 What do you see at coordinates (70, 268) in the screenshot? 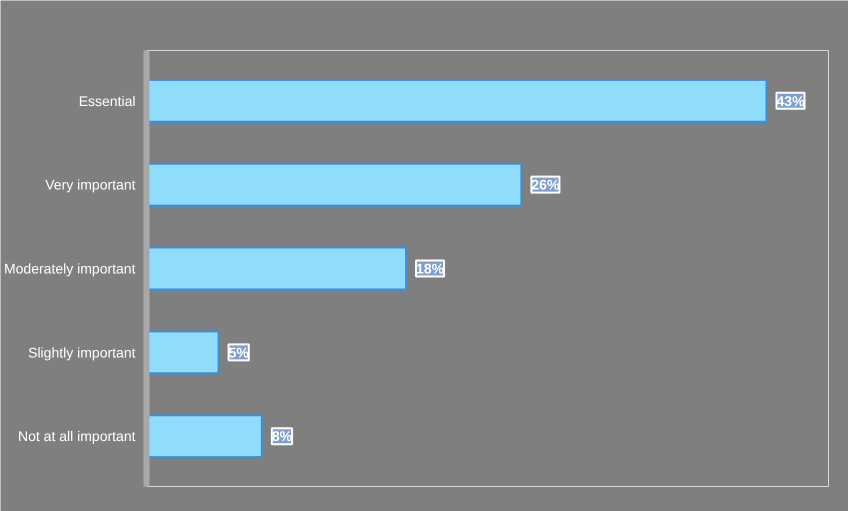
I see `y-tick-label: Moderately important` at bounding box center [70, 268].